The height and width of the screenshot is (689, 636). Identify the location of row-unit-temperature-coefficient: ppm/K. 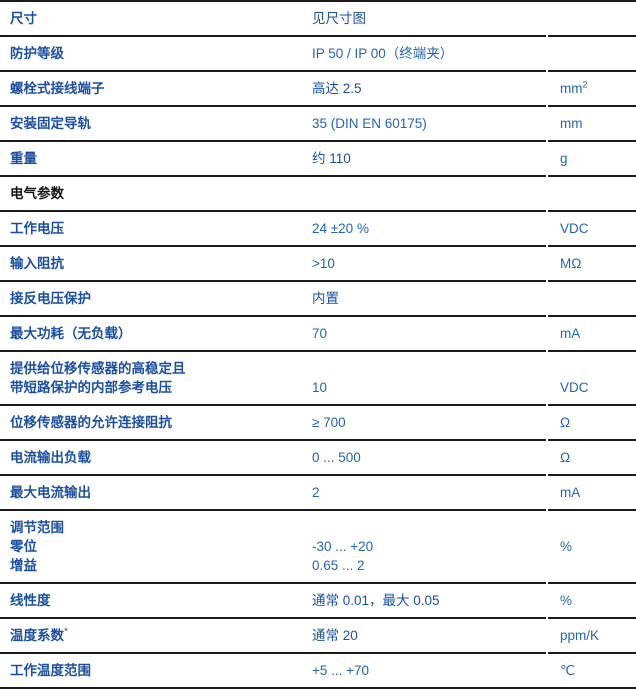
(580, 635).